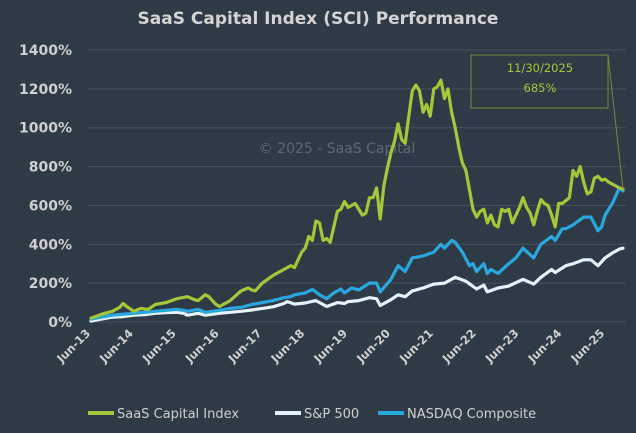 The height and width of the screenshot is (433, 636). What do you see at coordinates (547, 121) in the screenshot?
I see `annotation: 11/30/2025 685%` at bounding box center [547, 121].